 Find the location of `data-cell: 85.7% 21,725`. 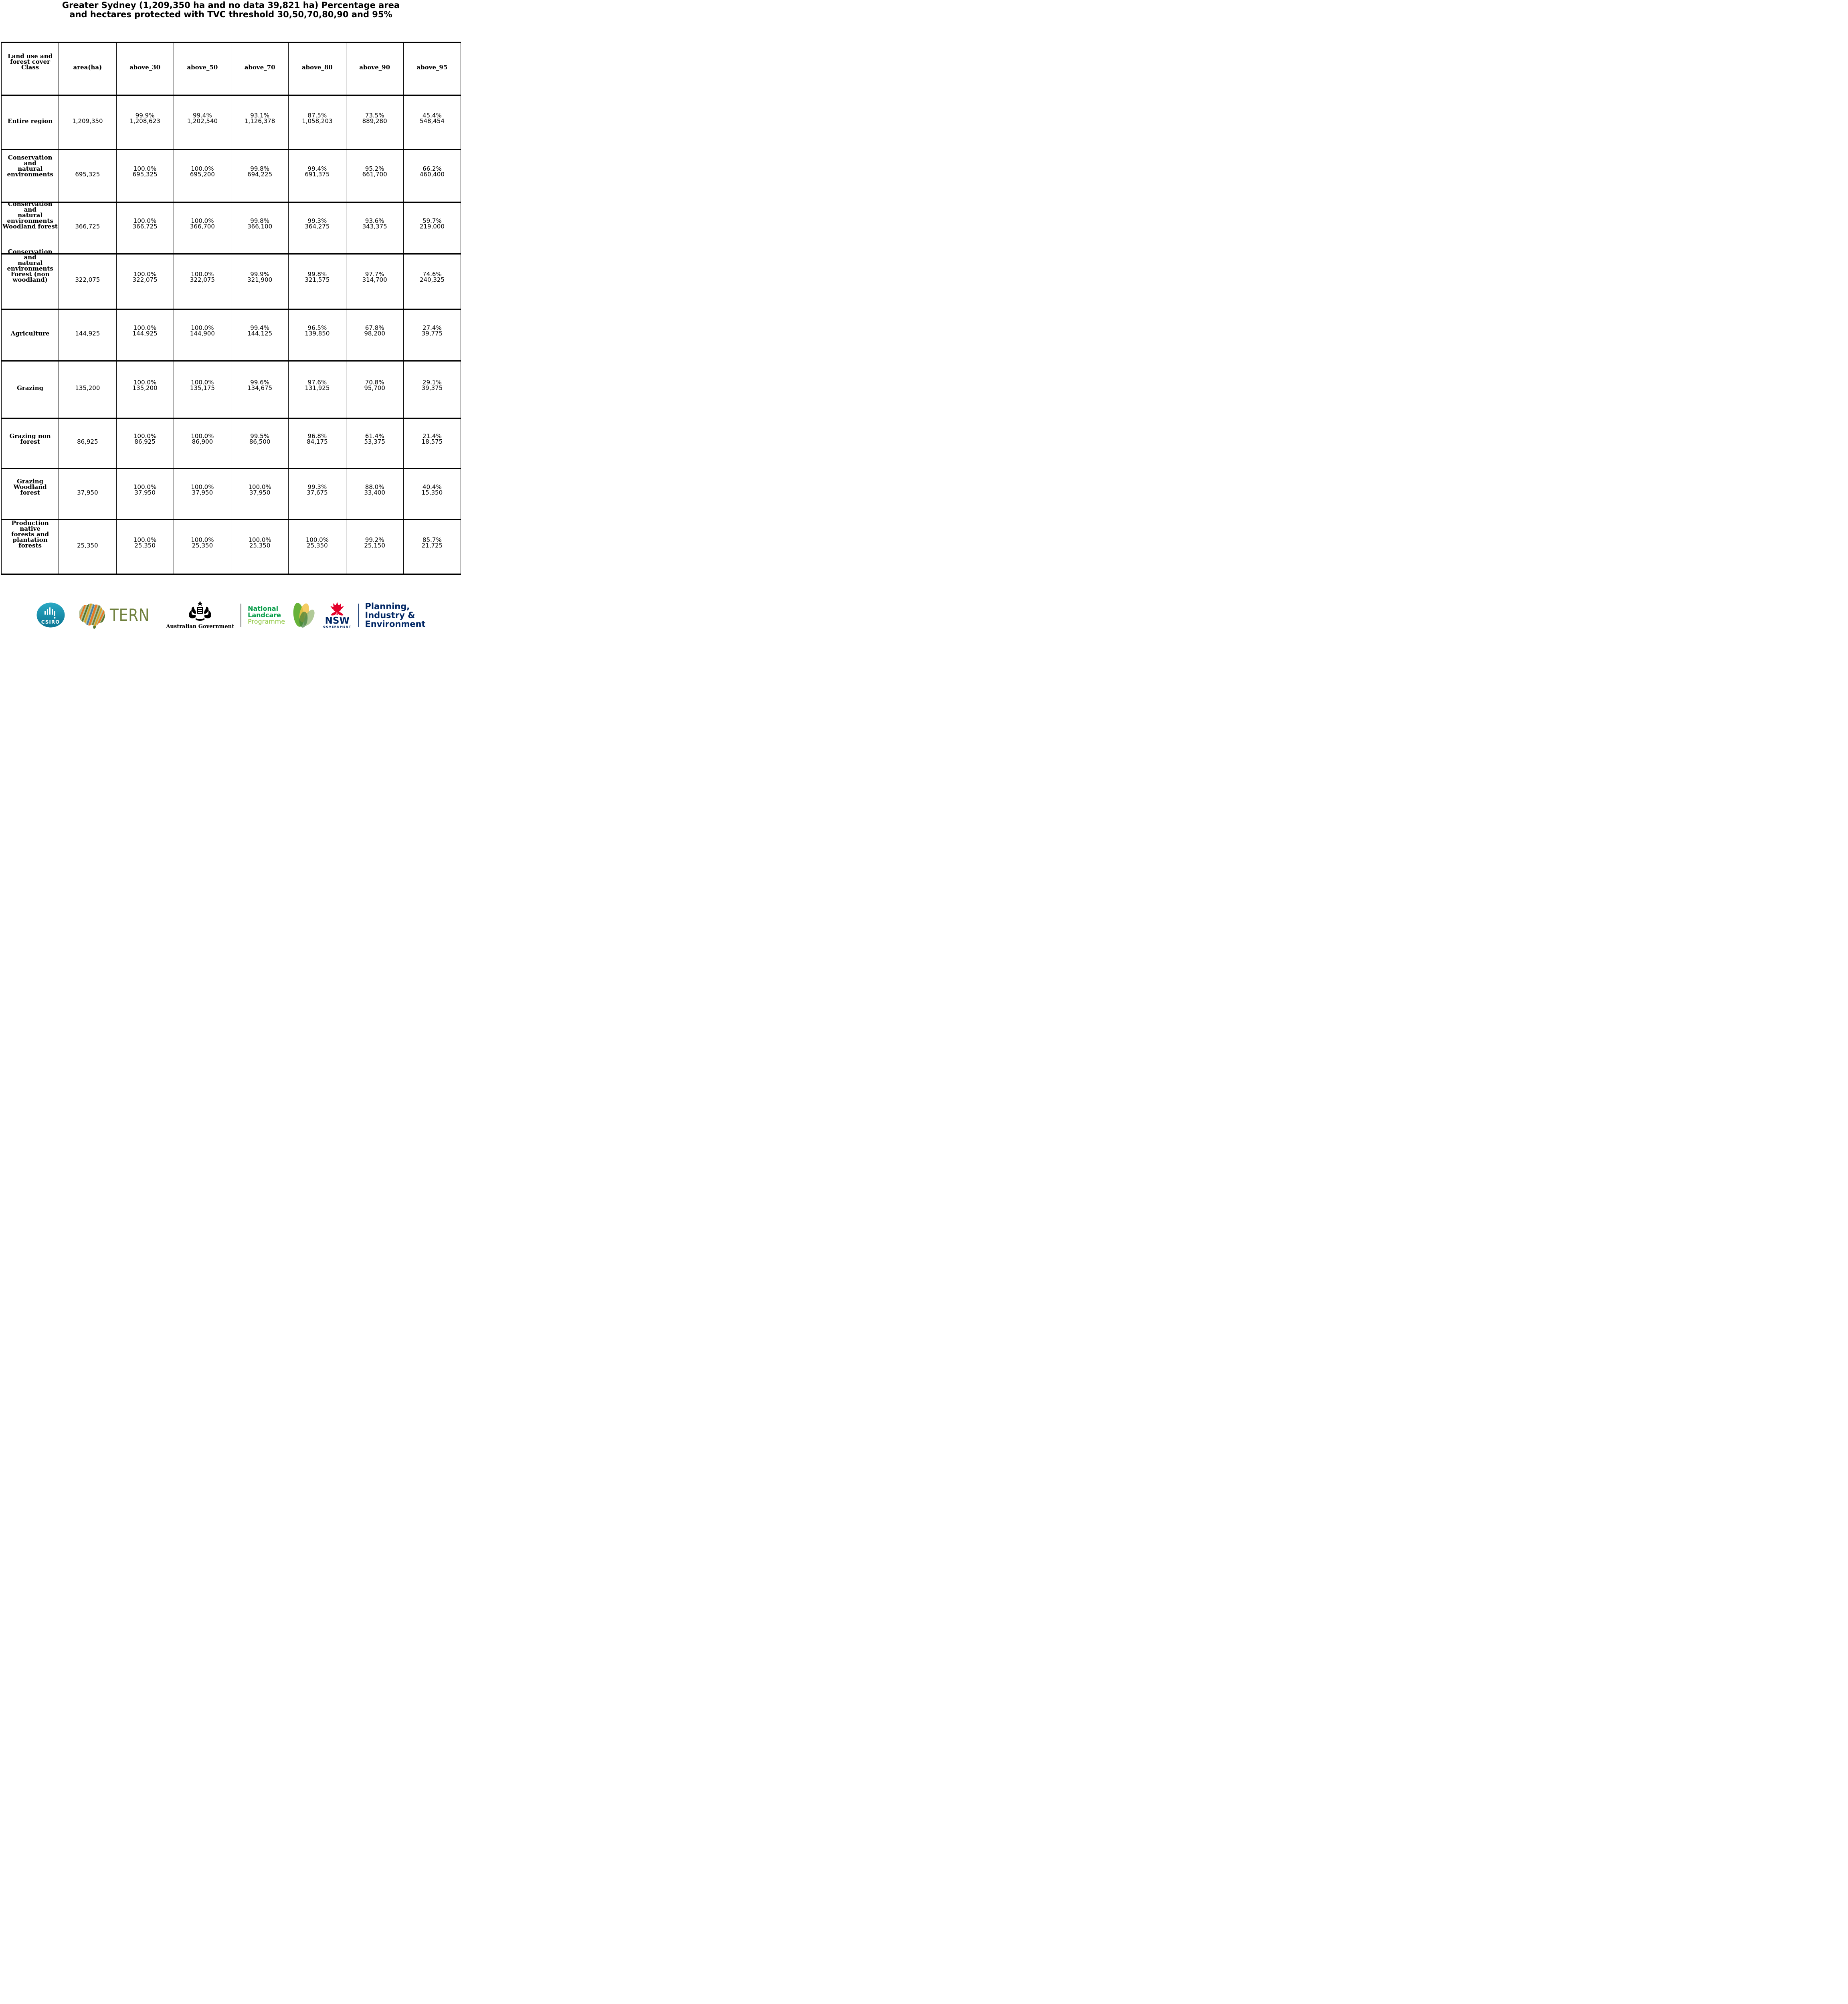

data-cell: 85.7% 21,725 is located at coordinates (432, 547).